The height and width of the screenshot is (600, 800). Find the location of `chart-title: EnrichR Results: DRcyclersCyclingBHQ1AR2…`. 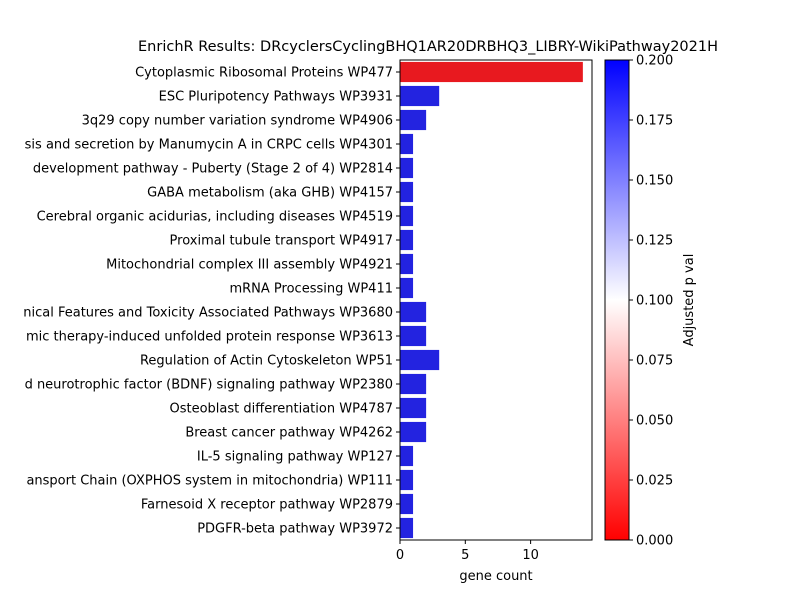

chart-title: EnrichR Results: DRcyclersCyclingBHQ1AR2… is located at coordinates (428, 47).